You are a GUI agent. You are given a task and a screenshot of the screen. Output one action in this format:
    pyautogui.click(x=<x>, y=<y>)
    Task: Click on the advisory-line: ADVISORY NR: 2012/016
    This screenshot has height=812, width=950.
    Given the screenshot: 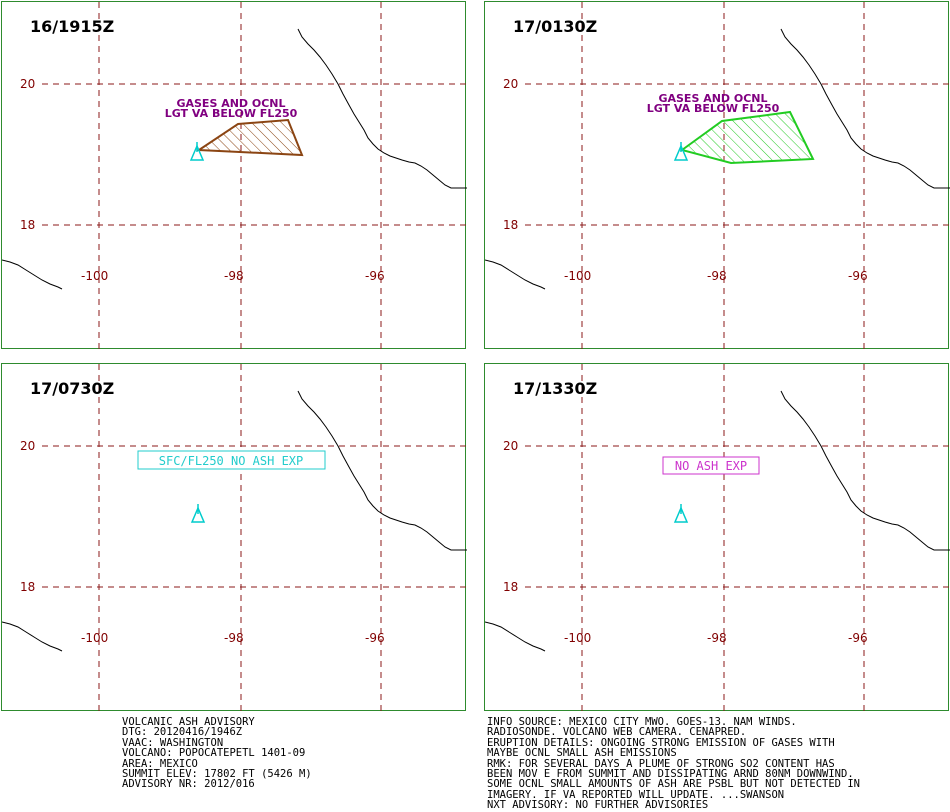 What is the action you would take?
    pyautogui.click(x=188, y=784)
    